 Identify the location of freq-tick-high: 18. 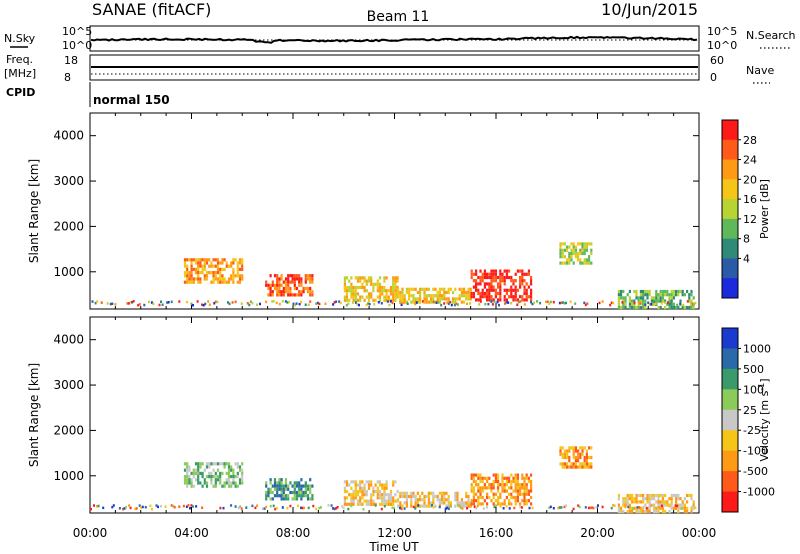
(71, 60).